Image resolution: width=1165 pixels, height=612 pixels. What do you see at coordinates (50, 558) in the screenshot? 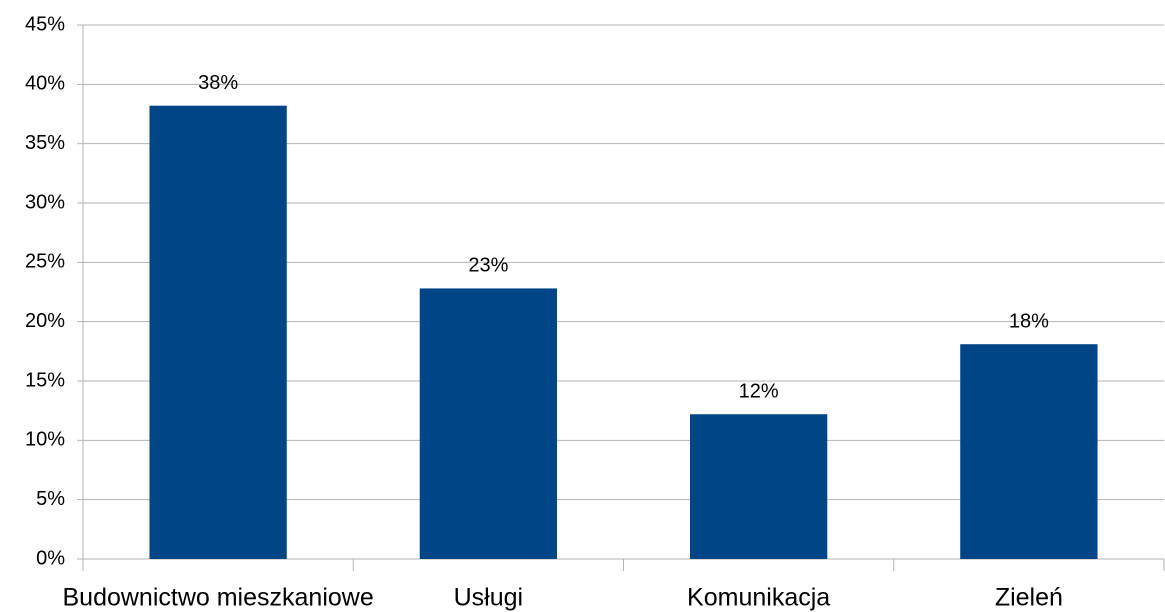
I see `y-tick-label: 0%` at bounding box center [50, 558].